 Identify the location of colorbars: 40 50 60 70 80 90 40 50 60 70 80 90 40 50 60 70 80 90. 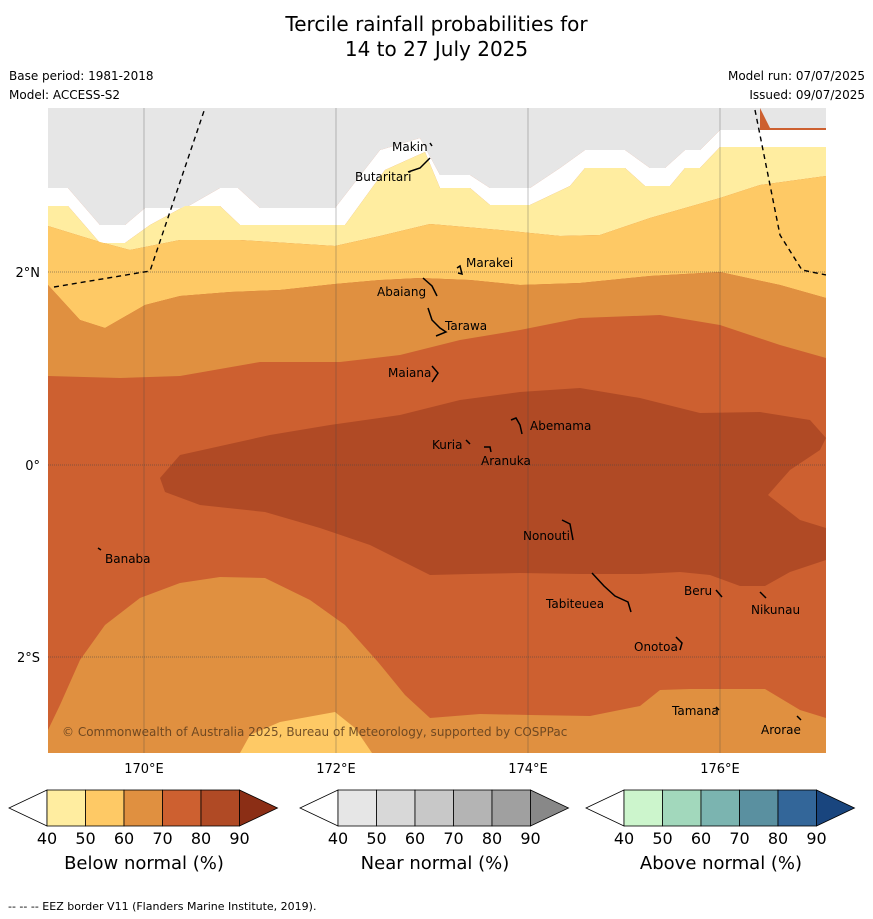
(432, 818).